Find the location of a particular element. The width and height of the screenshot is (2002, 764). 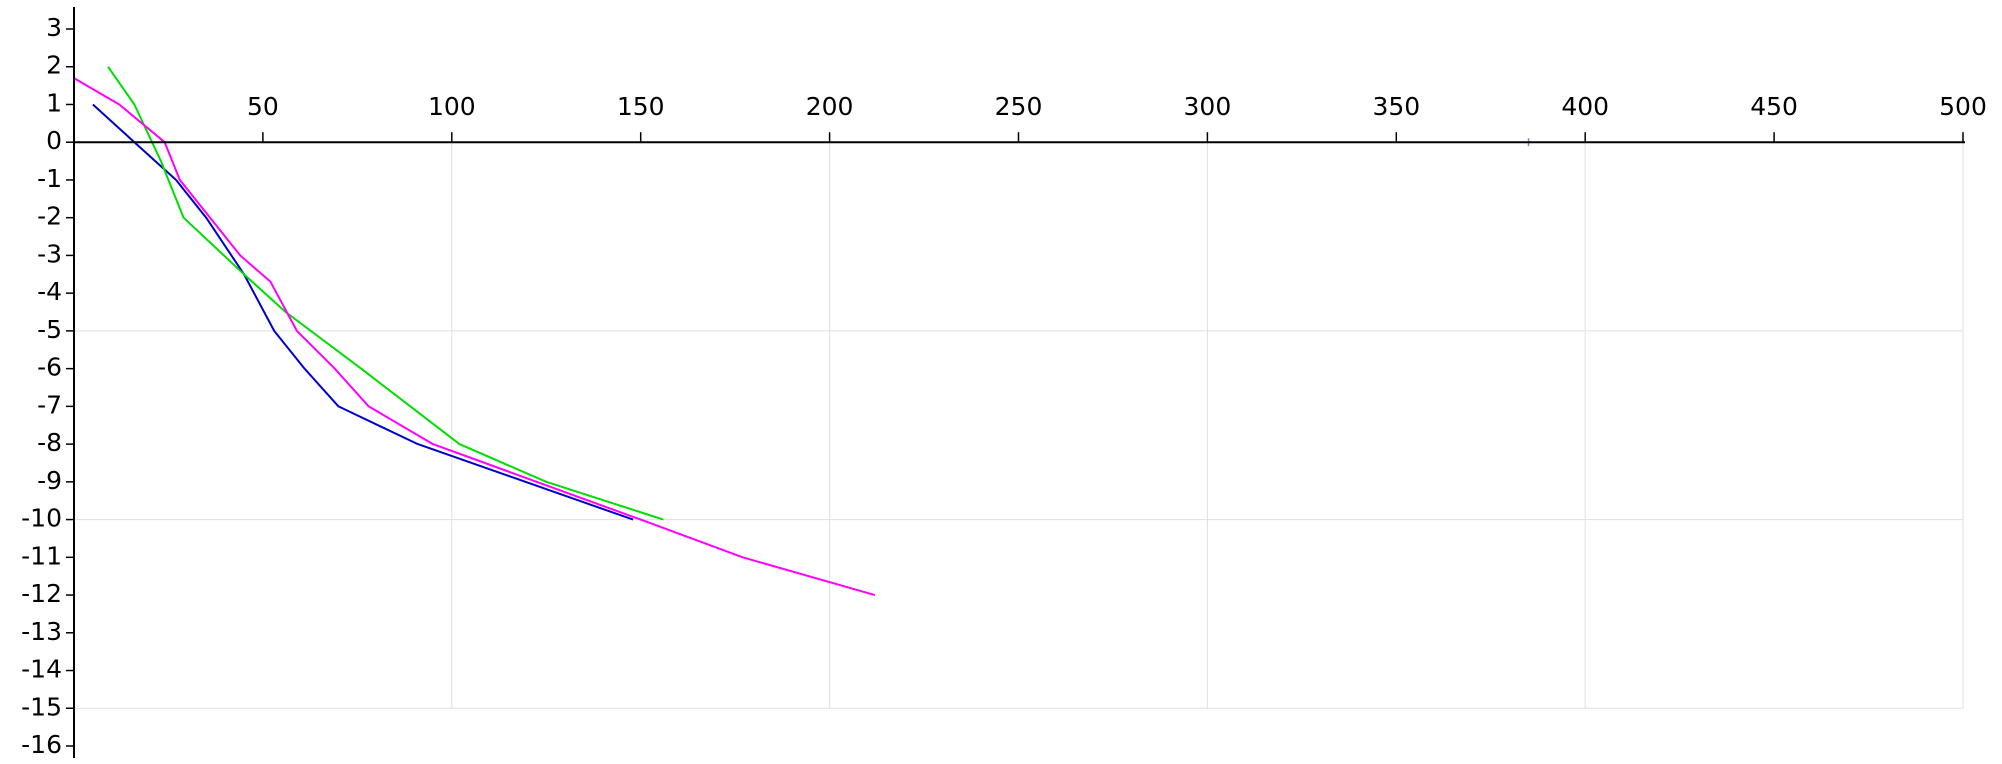

y-tick-label: -10 is located at coordinates (41, 518).